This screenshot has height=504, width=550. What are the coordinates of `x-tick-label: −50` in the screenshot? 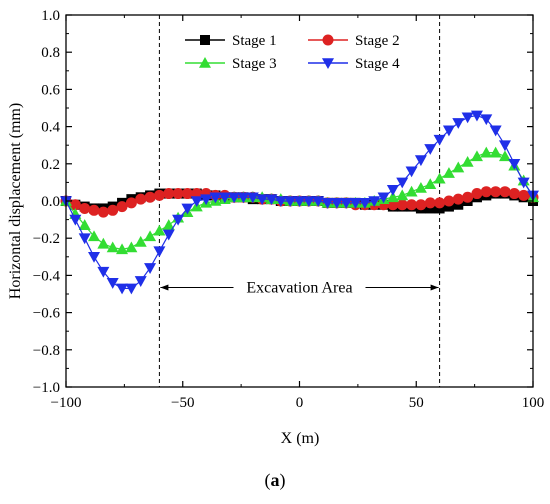 It's located at (182, 403).